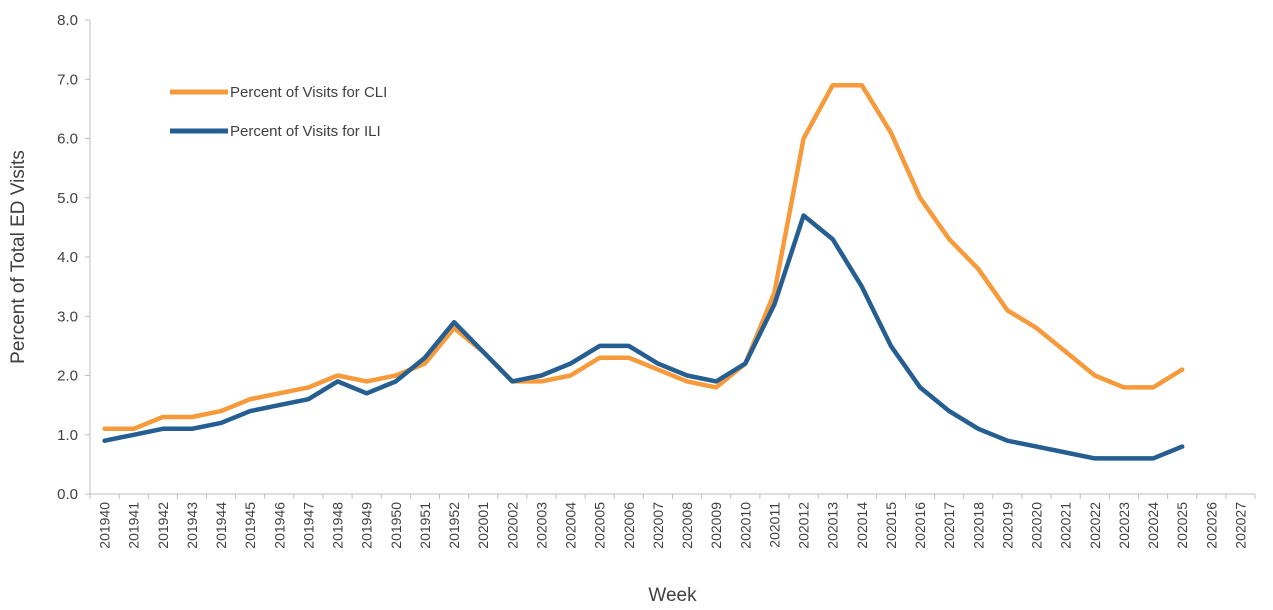 The width and height of the screenshot is (1273, 610). I want to click on x-tick-label: 202020, so click(1037, 525).